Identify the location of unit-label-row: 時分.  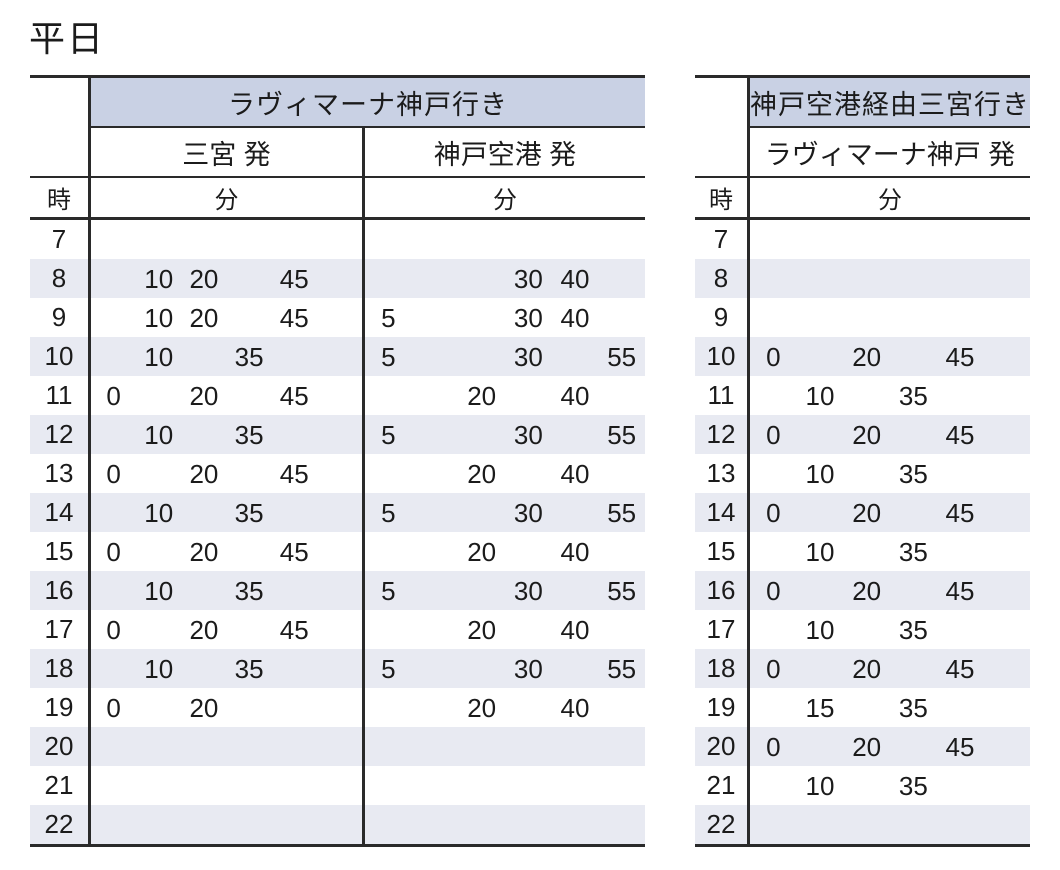
(862, 199).